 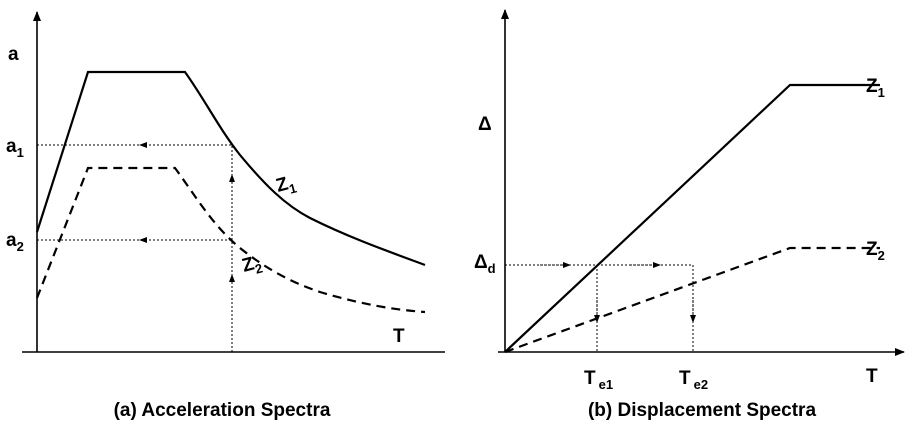 What do you see at coordinates (702, 410) in the screenshot?
I see `caption: (b) Displacement Spectra` at bounding box center [702, 410].